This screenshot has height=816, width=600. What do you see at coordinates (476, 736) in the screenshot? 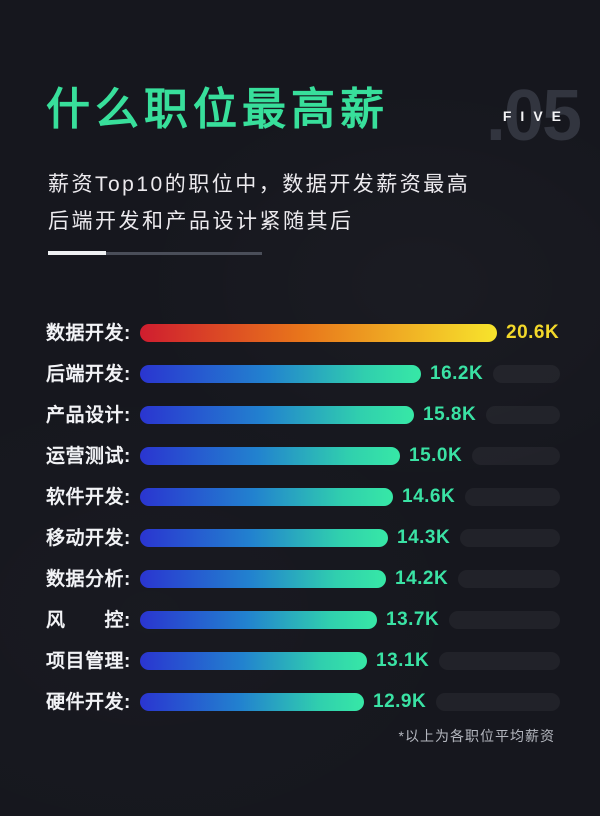
I see `footnote: *以上为各职位平均薪资` at bounding box center [476, 736].